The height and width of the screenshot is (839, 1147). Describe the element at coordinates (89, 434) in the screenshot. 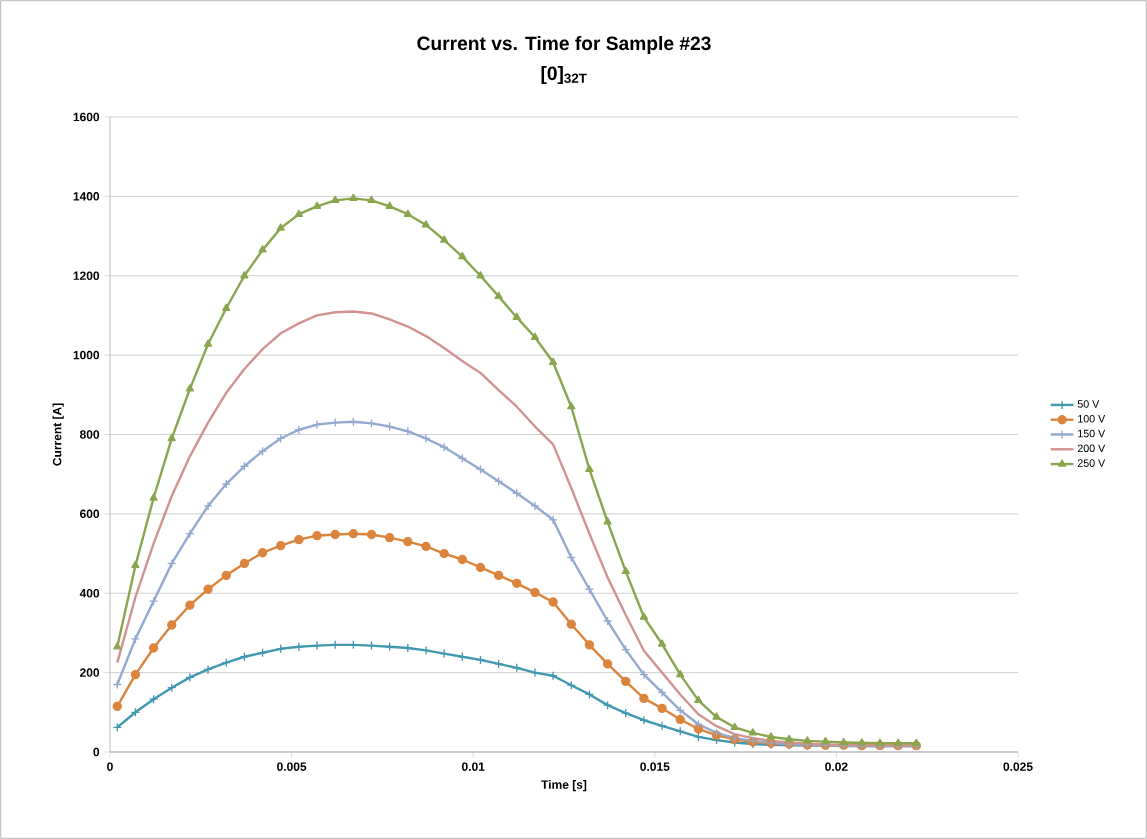

I see `y-tick-label: 800` at that location.